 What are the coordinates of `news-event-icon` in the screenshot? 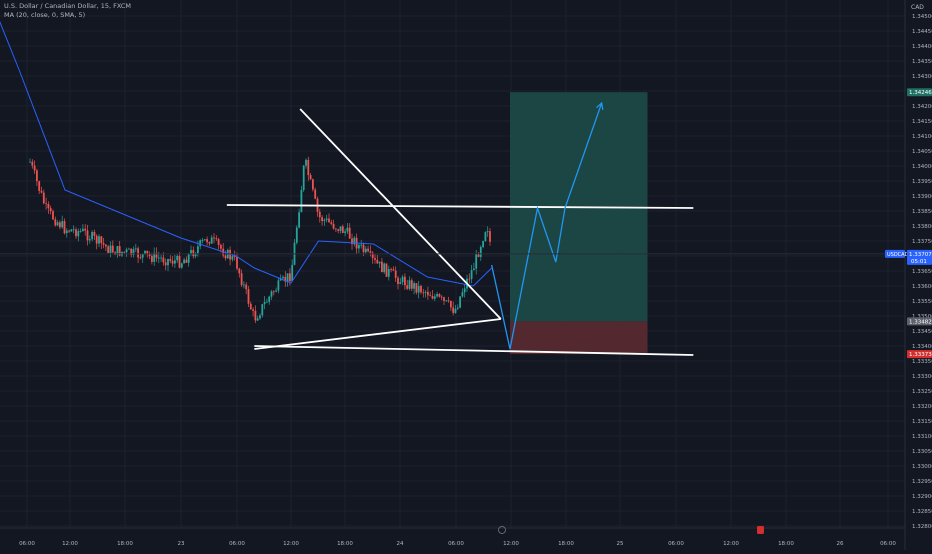 It's located at (760, 530).